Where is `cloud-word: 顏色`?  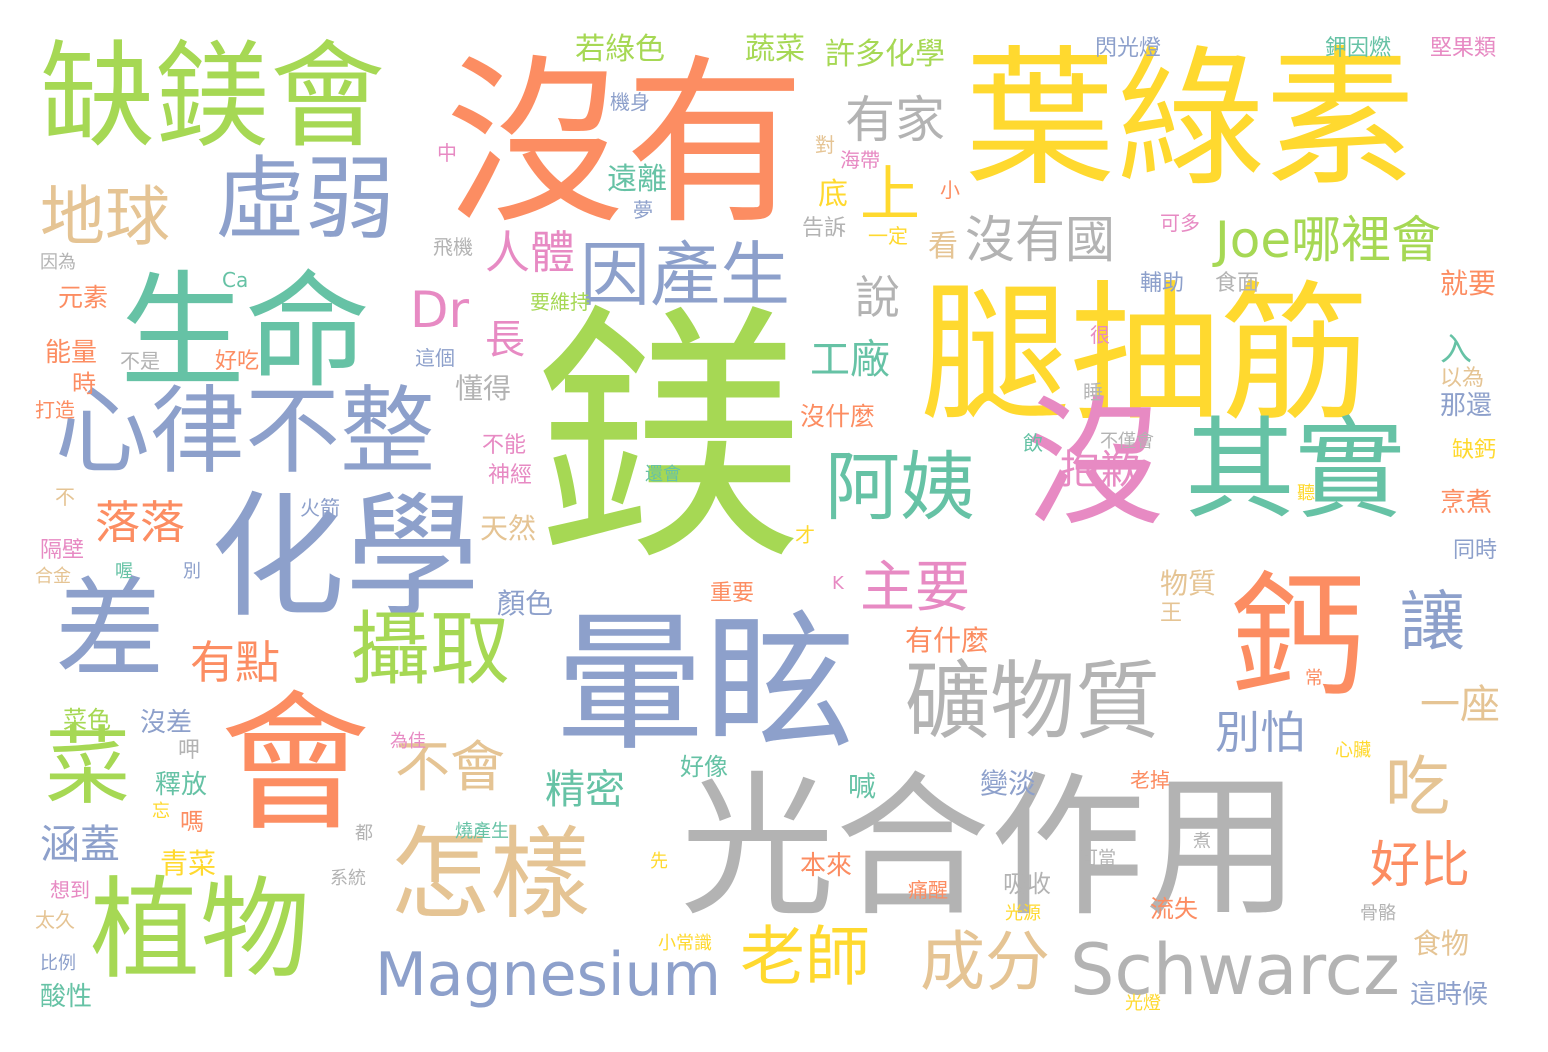
cloud-word: 顏色 is located at coordinates (525, 603).